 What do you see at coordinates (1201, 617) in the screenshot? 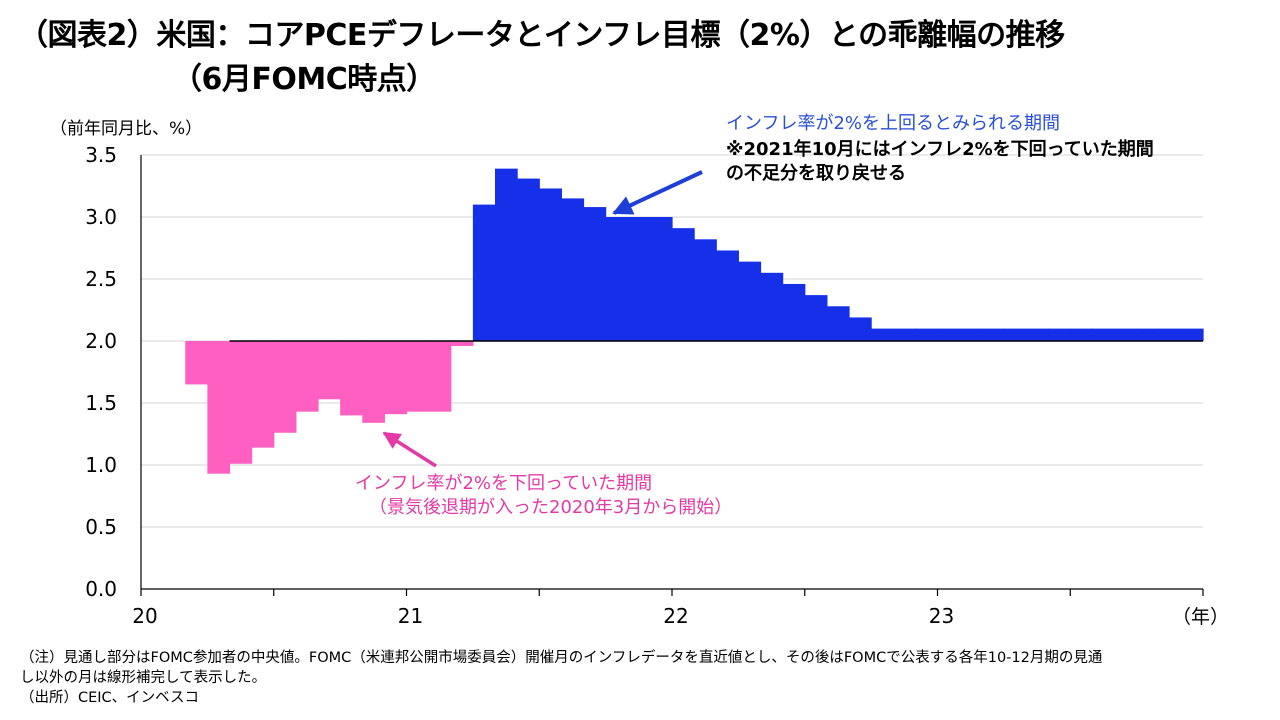
I see `x-axis-unit-label: （年）` at bounding box center [1201, 617].